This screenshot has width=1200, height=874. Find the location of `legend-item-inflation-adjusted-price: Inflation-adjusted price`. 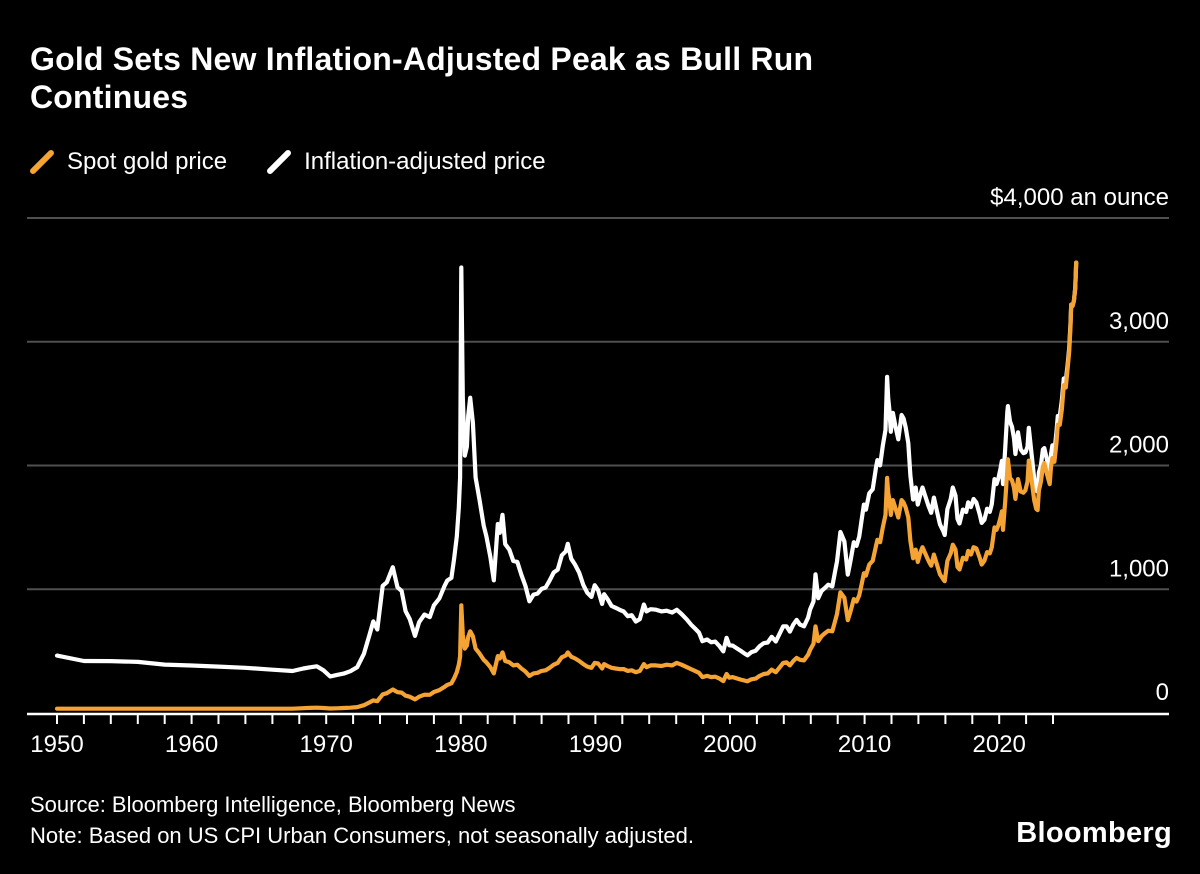

legend-item-inflation-adjusted-price: Inflation-adjusted price is located at coordinates (406, 162).